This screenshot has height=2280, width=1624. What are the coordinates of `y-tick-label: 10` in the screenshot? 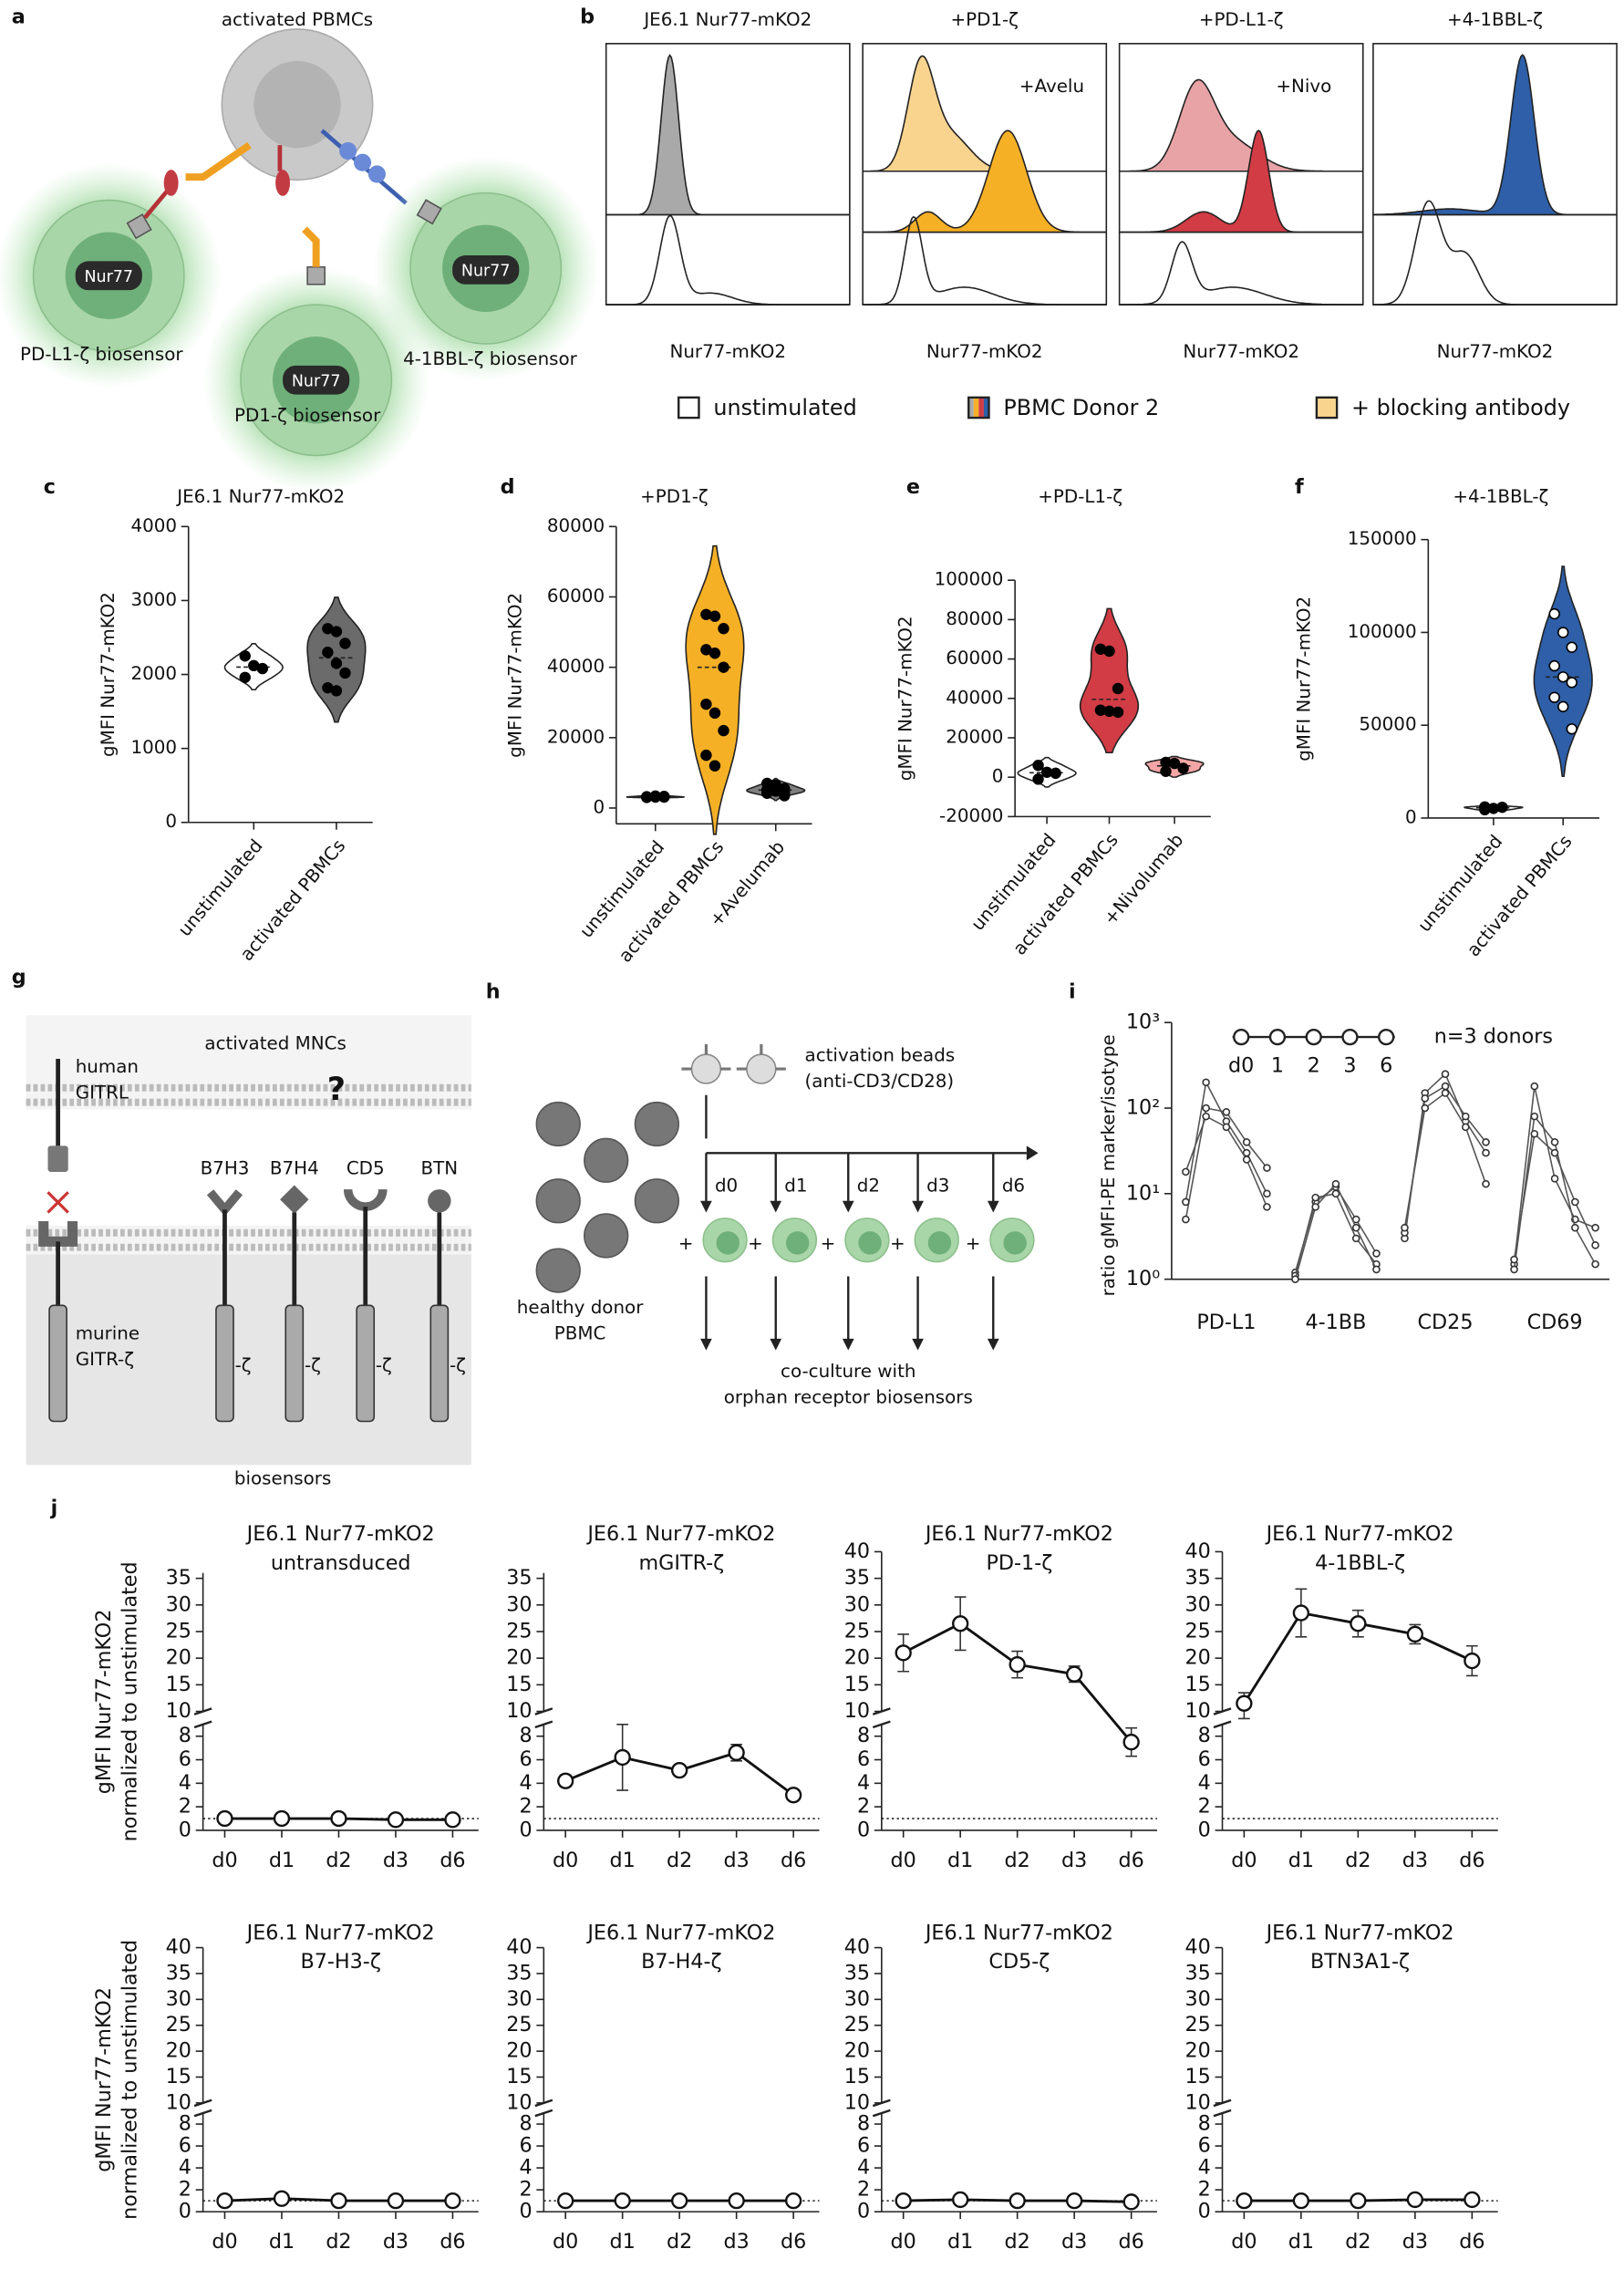 It's located at (519, 1711).